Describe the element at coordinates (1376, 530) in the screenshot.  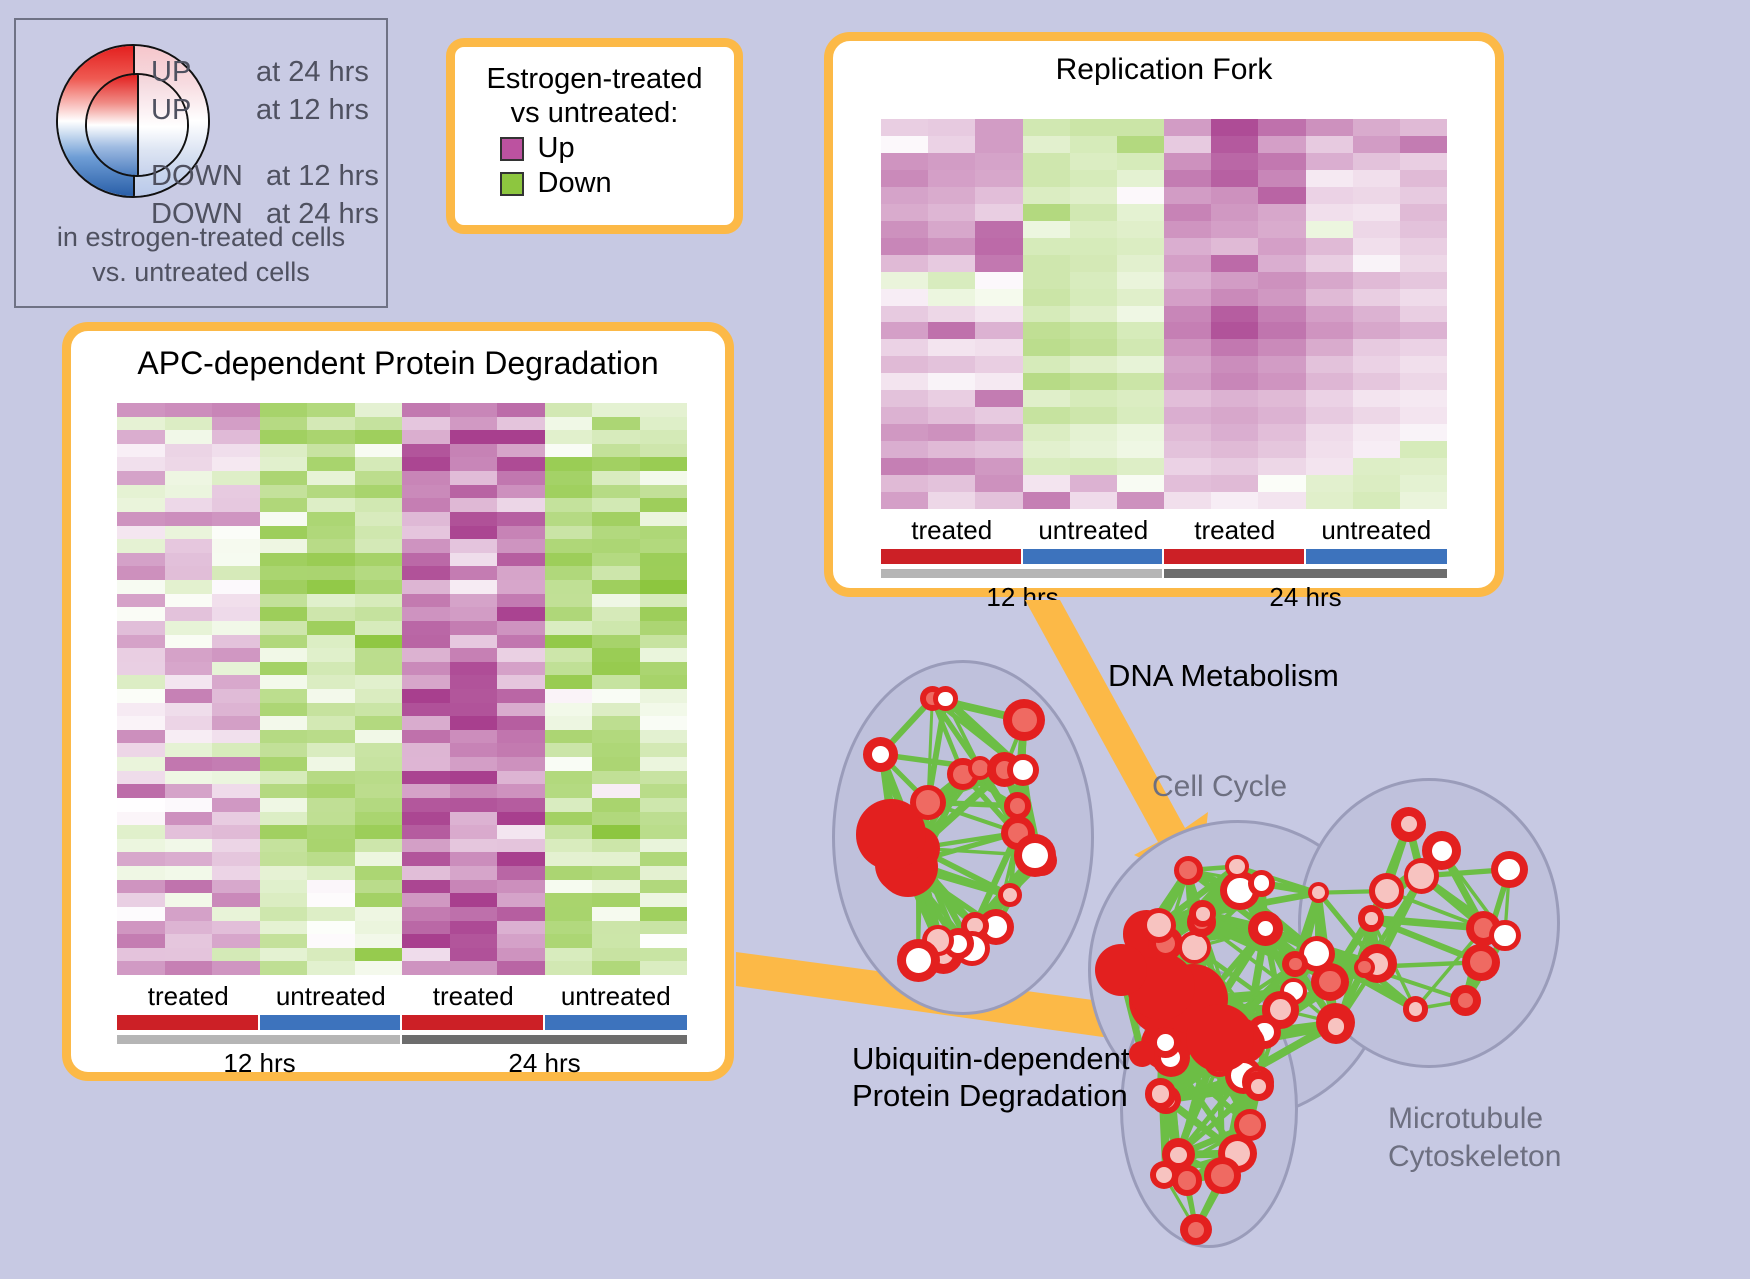
I see `condition-label-4: untreated` at that location.